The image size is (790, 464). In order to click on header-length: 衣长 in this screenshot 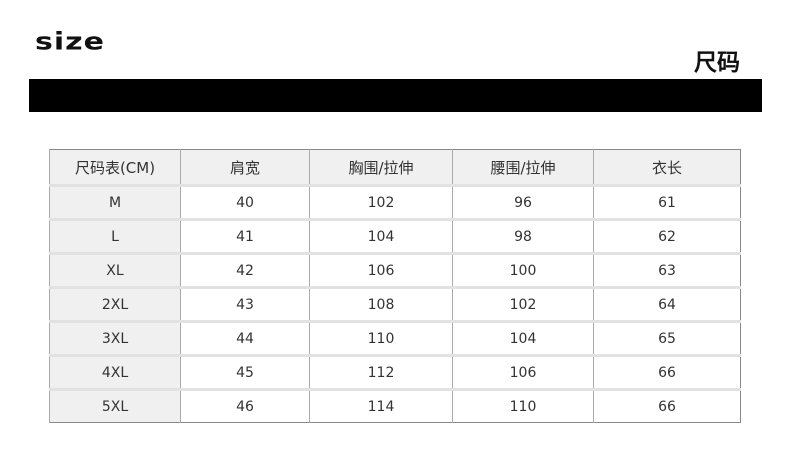, I will do `click(667, 167)`.